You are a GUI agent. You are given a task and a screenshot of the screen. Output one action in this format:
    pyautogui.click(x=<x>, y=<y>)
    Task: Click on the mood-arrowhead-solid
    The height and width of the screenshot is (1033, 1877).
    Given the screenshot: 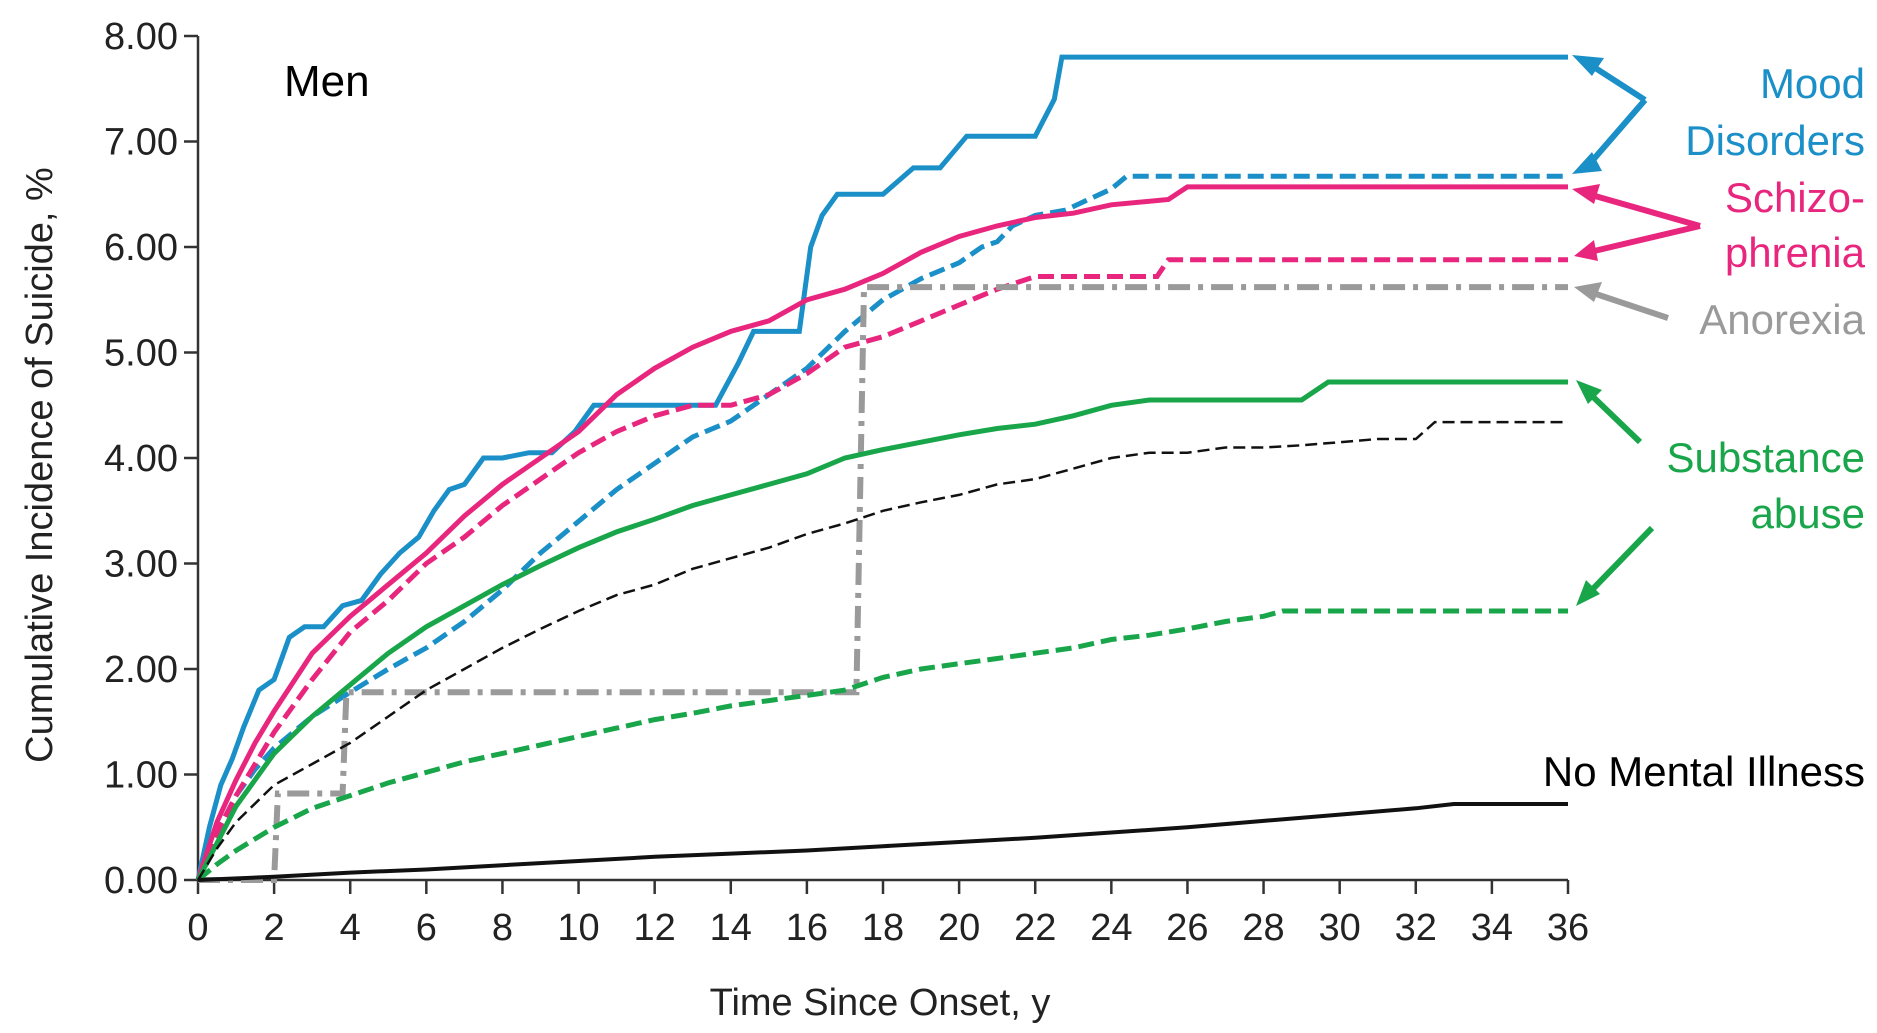 What is the action you would take?
    pyautogui.click(x=1588, y=65)
    